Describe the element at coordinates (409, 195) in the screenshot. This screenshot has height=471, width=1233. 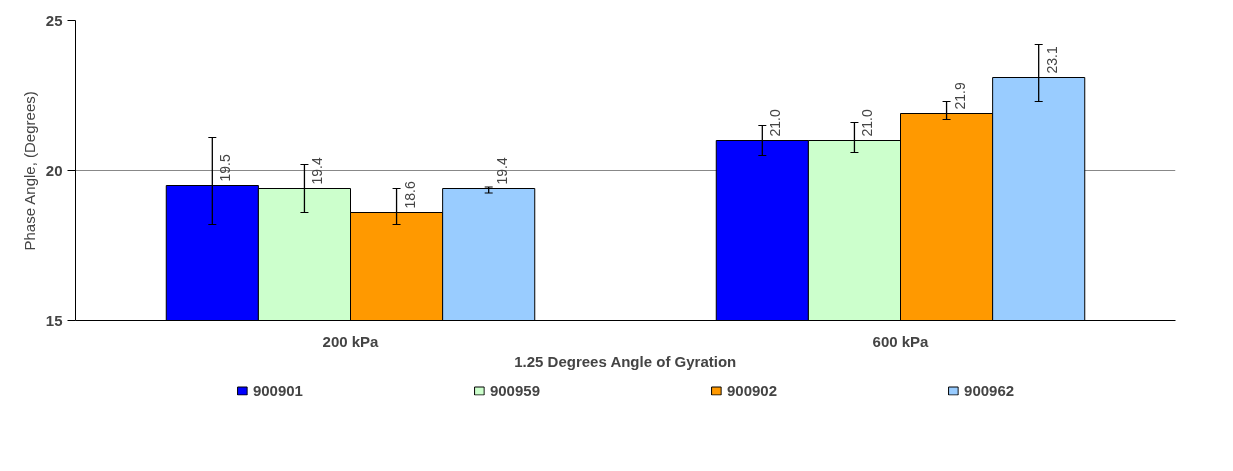
I see `data-label: 18.6` at that location.